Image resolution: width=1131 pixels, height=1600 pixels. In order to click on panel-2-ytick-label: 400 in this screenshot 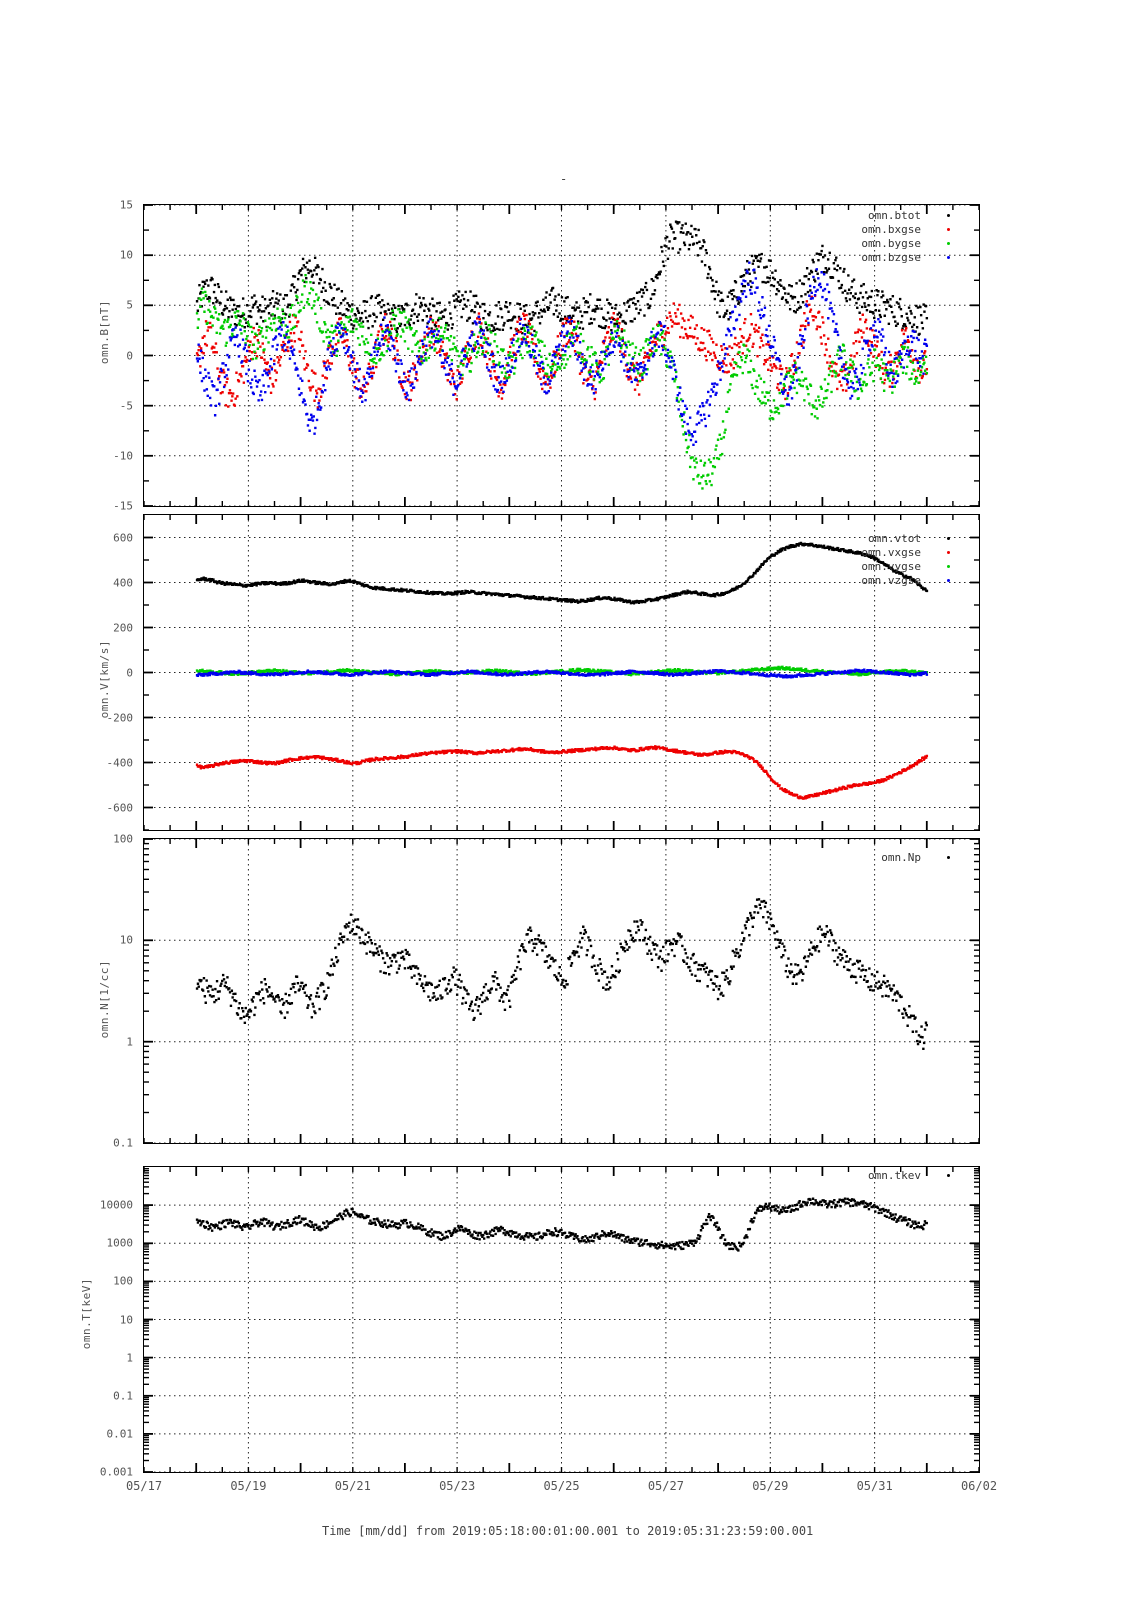, I will do `click(123, 582)`.